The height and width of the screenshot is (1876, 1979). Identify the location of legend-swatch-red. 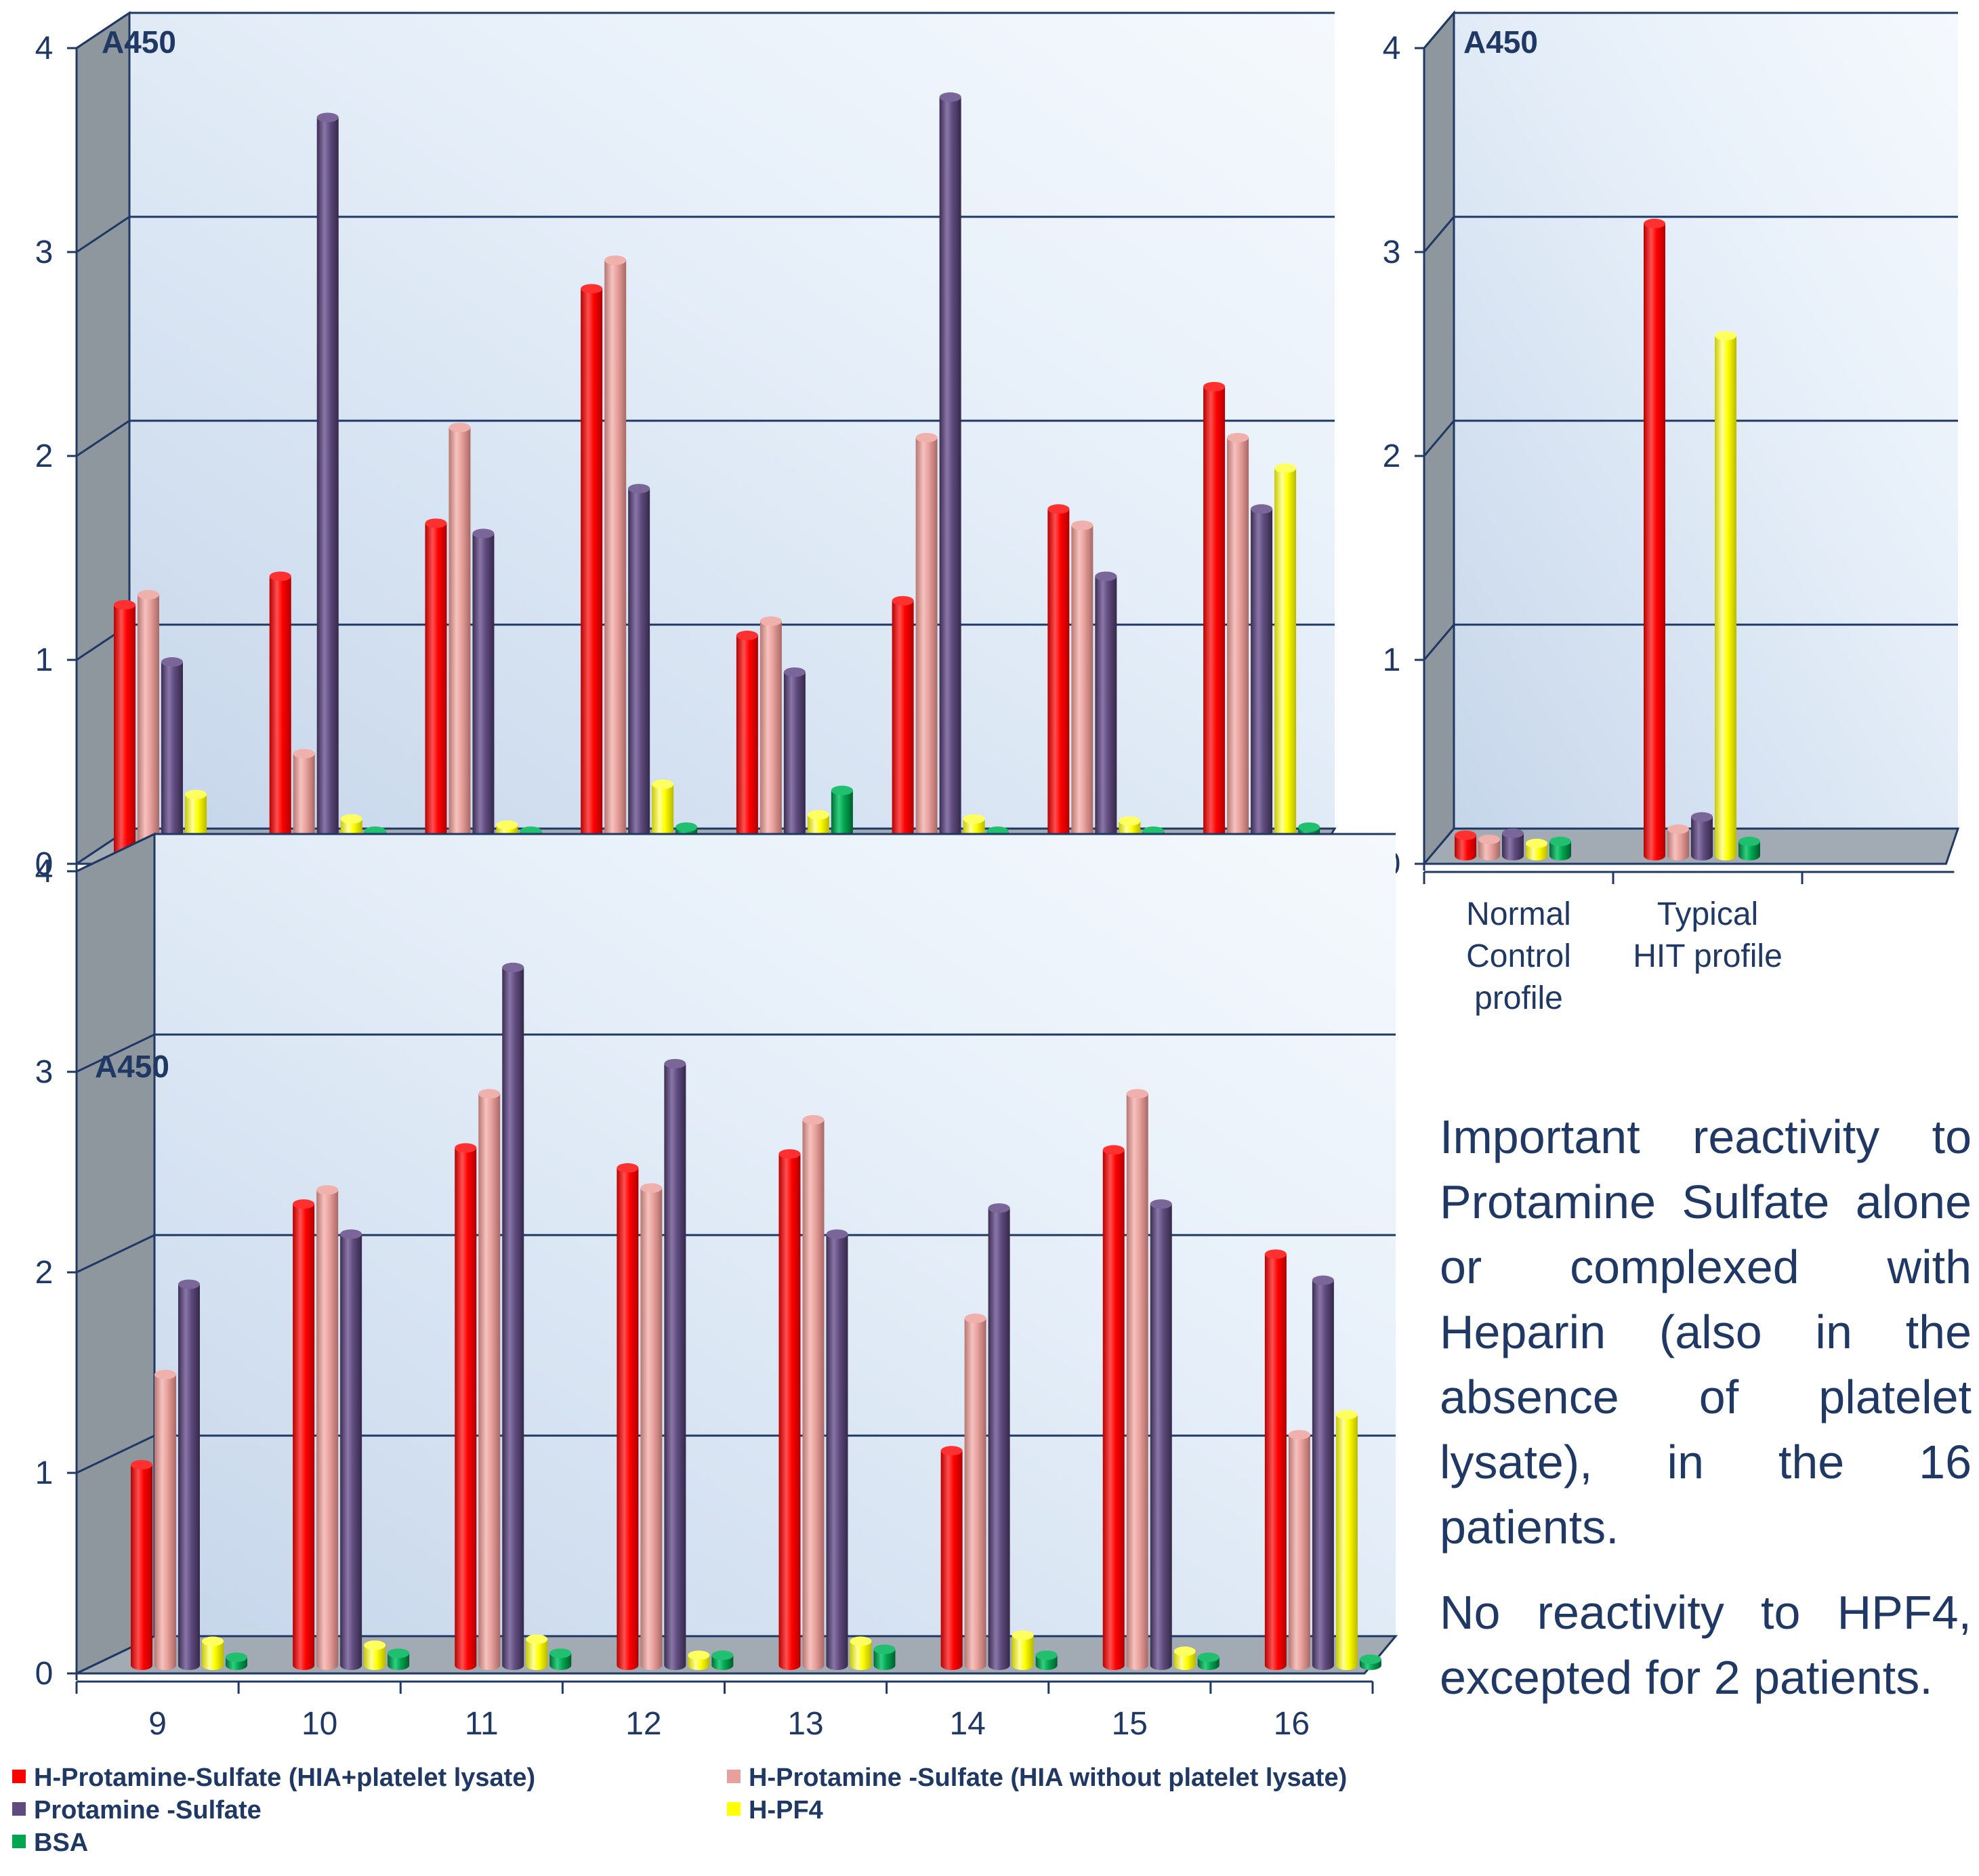
(19, 1776).